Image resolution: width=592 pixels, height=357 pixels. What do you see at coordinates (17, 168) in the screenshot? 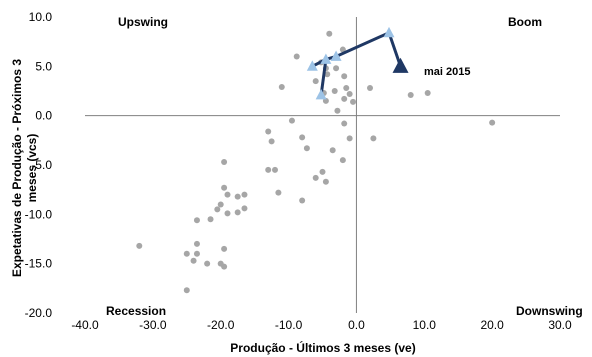
I see `y-axis-title-line1: Expetativas de Produção - Próximos 3` at bounding box center [17, 168].